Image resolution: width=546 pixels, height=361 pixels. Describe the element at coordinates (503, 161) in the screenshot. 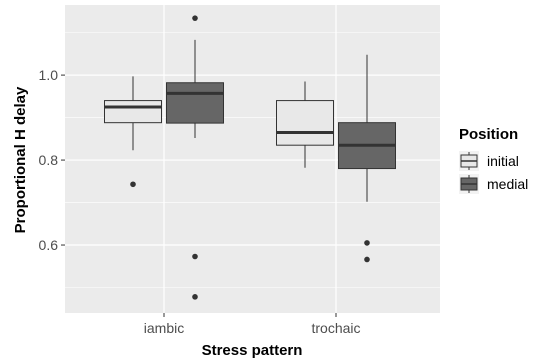

I see `legend-label-initial: initial` at that location.